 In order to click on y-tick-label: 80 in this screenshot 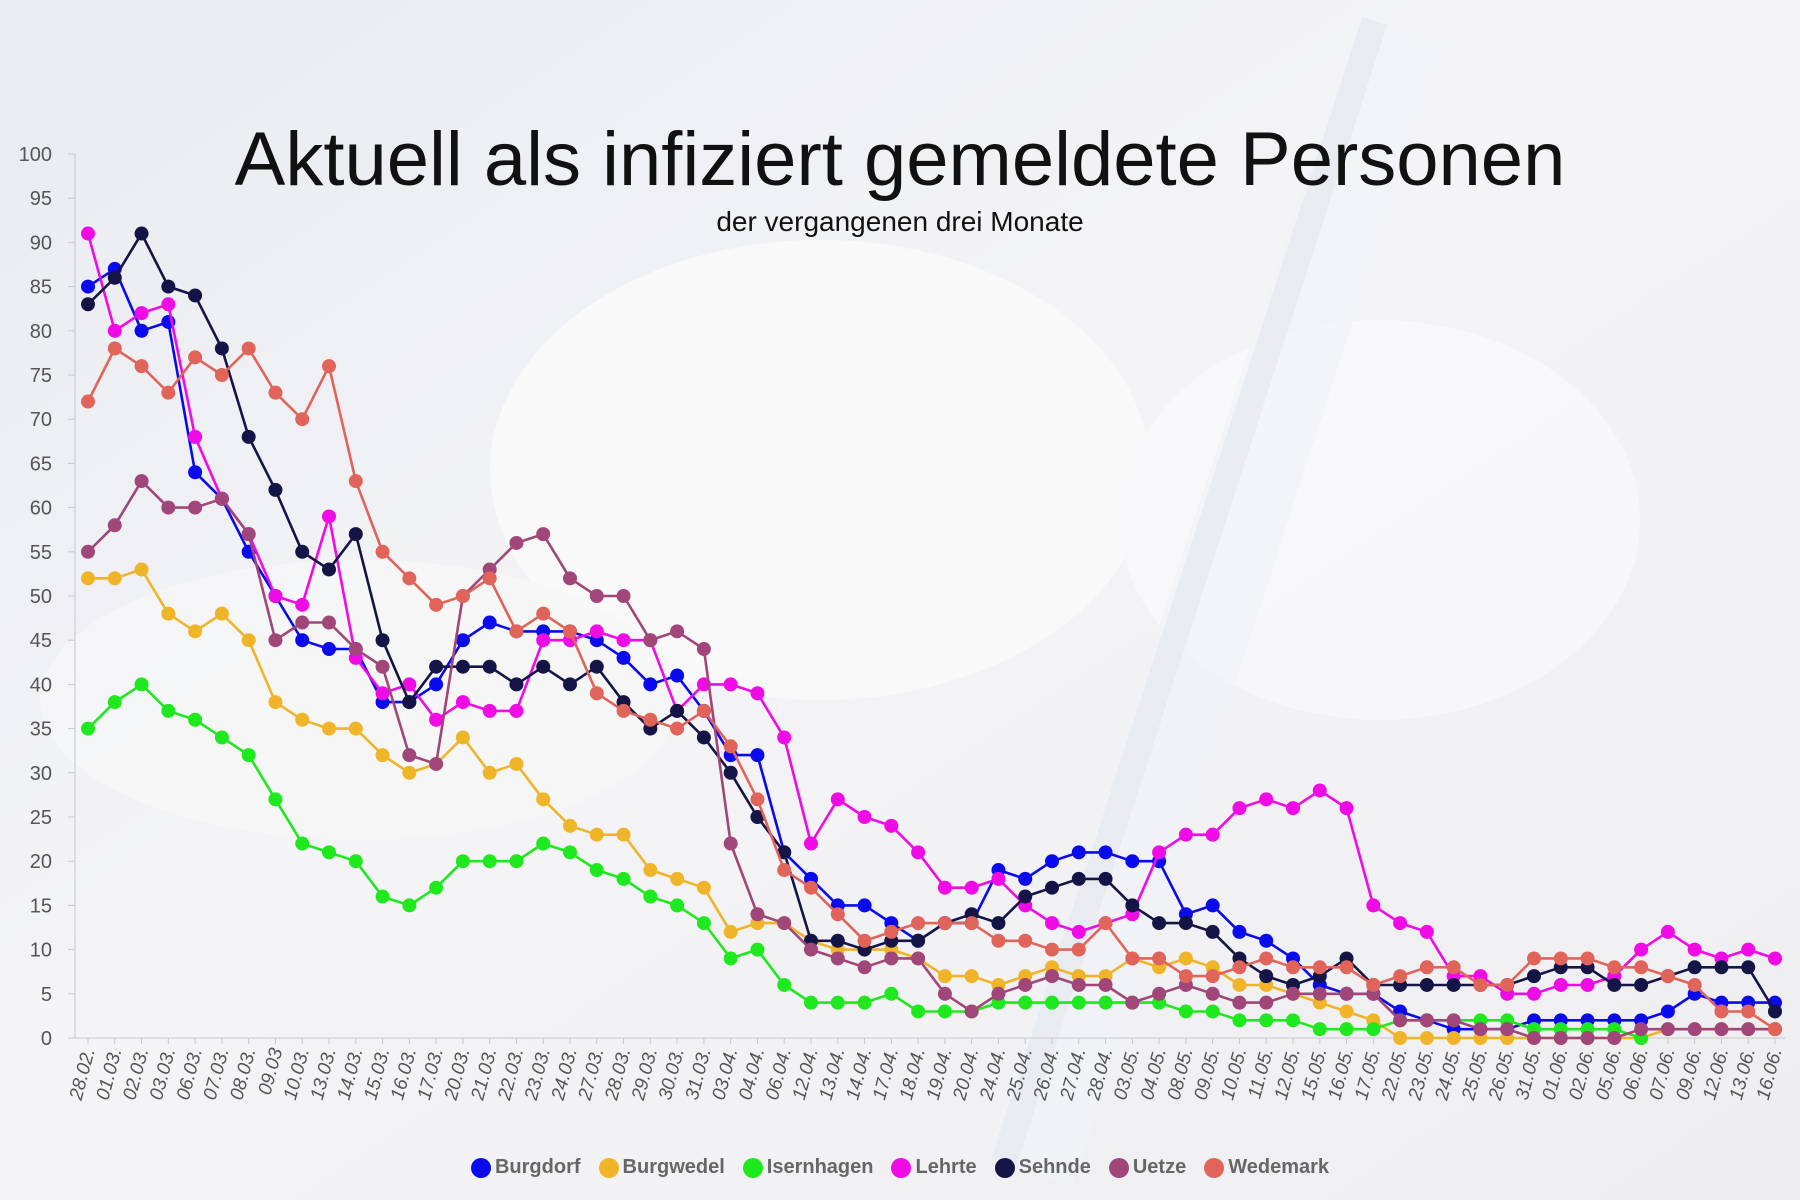, I will do `click(41, 332)`.